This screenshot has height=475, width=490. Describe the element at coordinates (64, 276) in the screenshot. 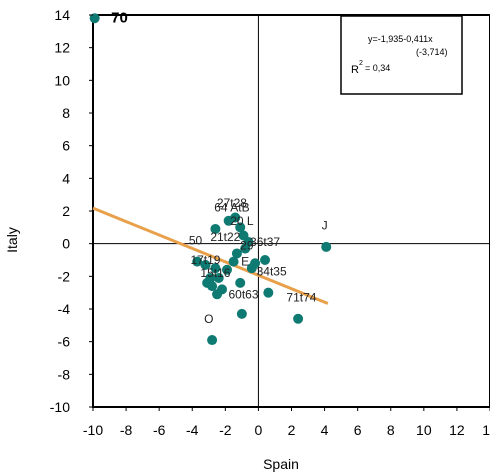

I see `y-tick-label: -2` at that location.